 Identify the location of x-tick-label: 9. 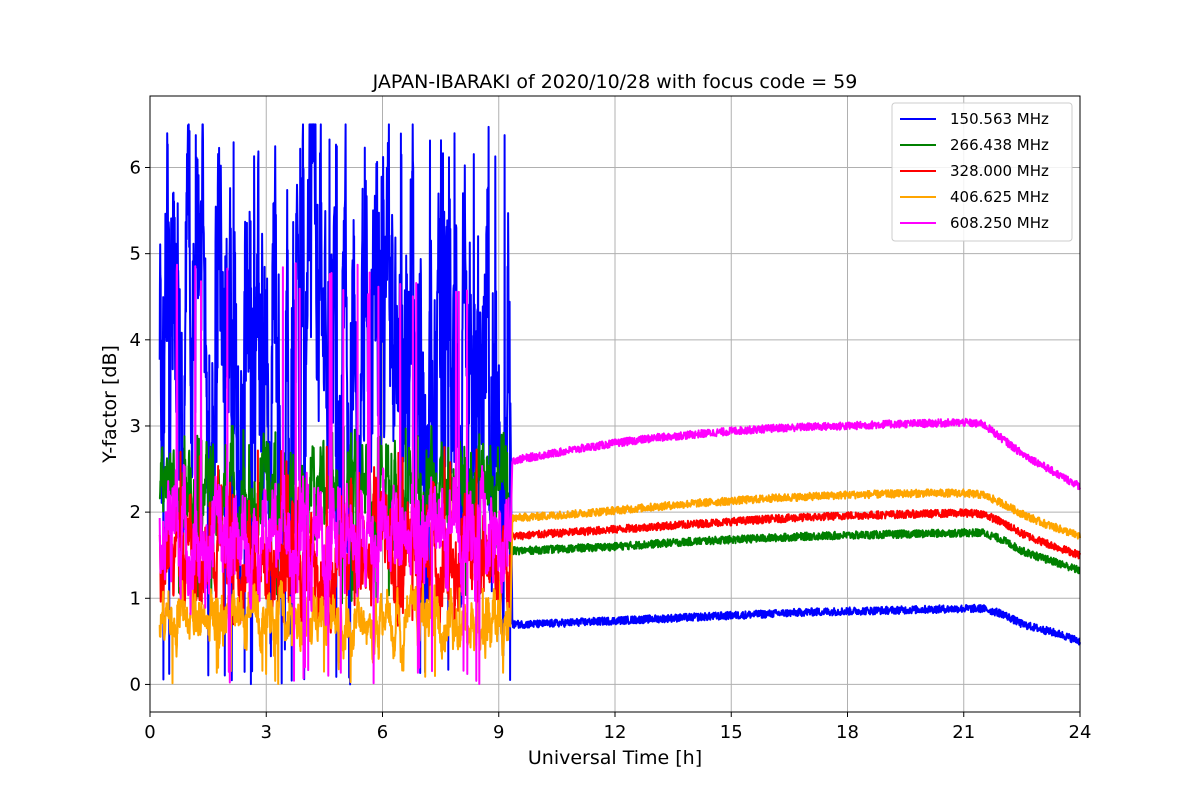
(498, 732).